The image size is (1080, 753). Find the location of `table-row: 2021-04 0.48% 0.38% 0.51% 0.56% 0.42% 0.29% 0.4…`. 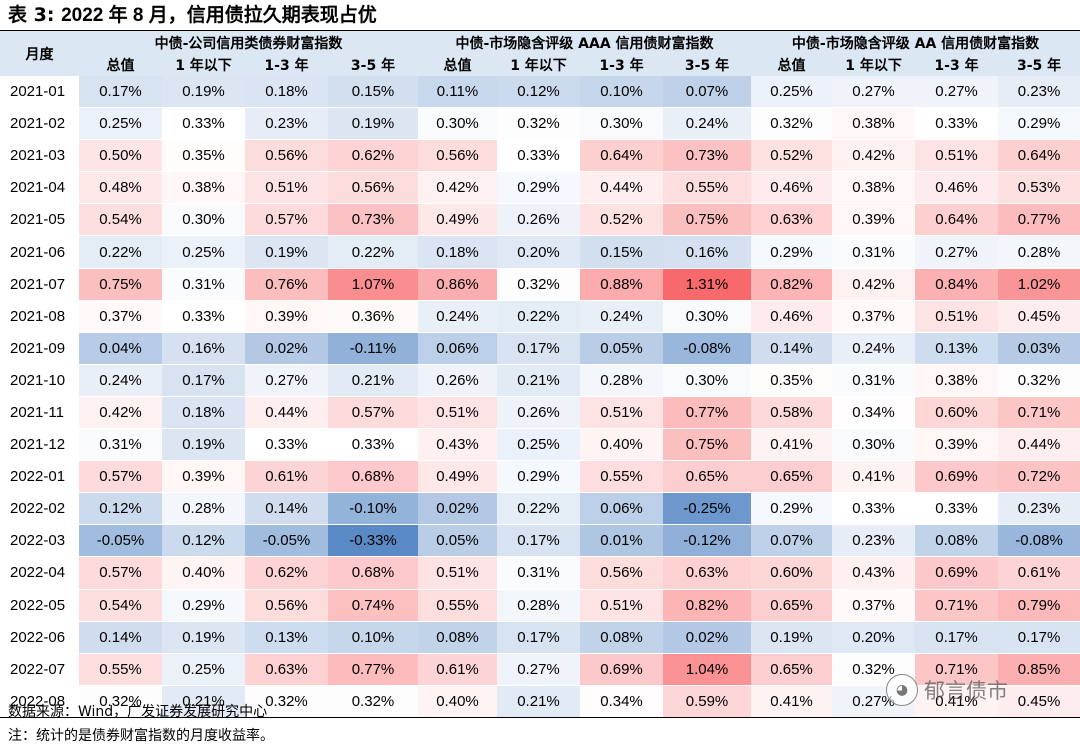

table-row: 2021-04 0.48% 0.38% 0.51% 0.56% 0.42% 0.29% 0.4… is located at coordinates (540, 188).